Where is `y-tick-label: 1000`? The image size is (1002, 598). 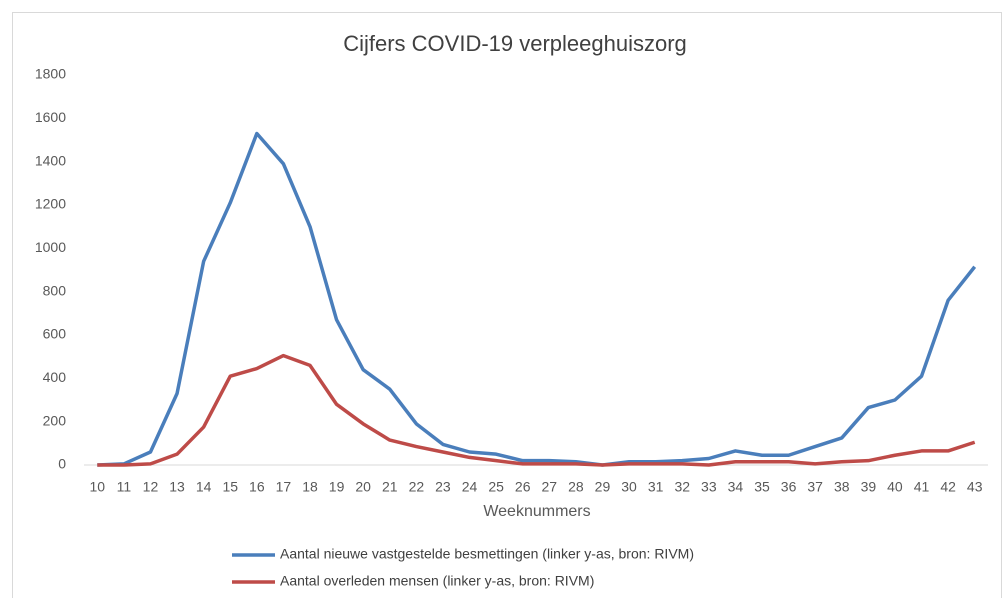 y-tick-label: 1000 is located at coordinates (50, 247).